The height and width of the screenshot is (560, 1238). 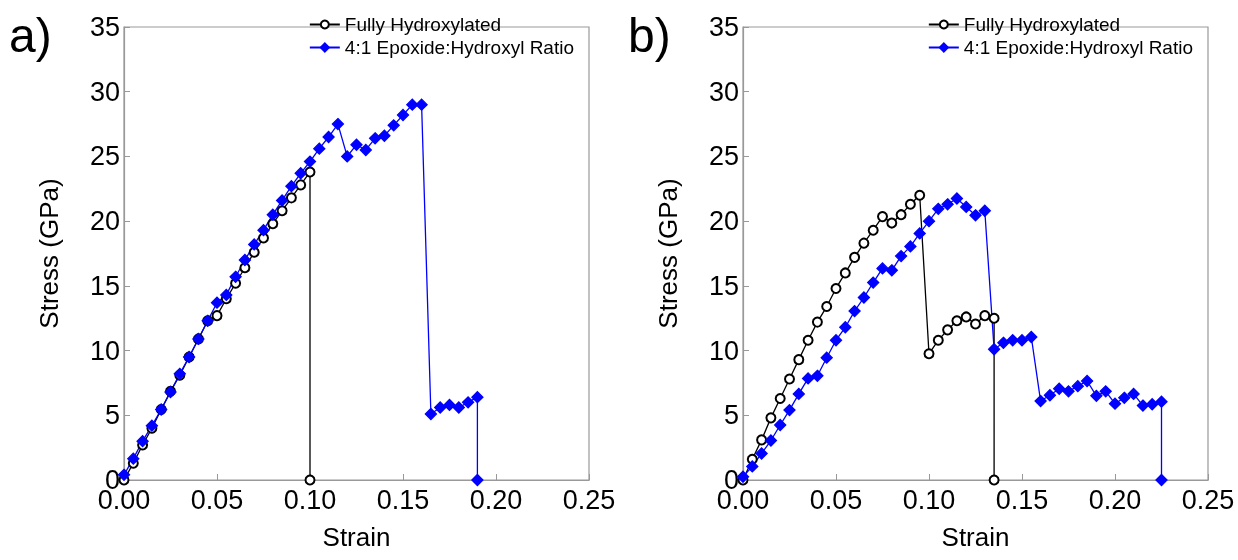 I want to click on chart-title: b), so click(x=649, y=35).